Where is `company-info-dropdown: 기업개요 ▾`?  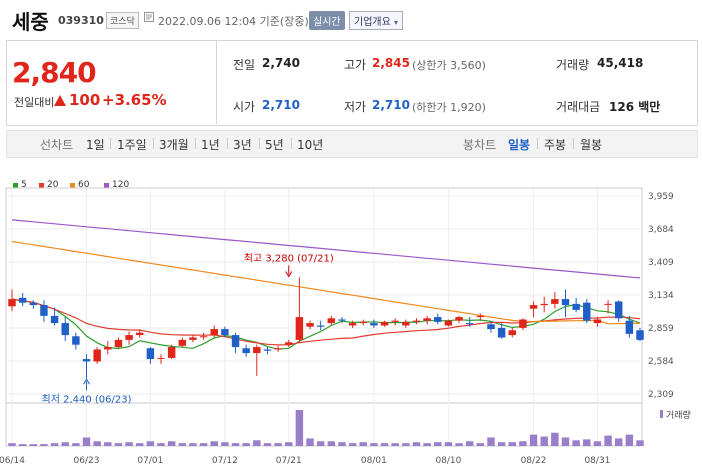
company-info-dropdown: 기업개요 ▾ is located at coordinates (376, 20).